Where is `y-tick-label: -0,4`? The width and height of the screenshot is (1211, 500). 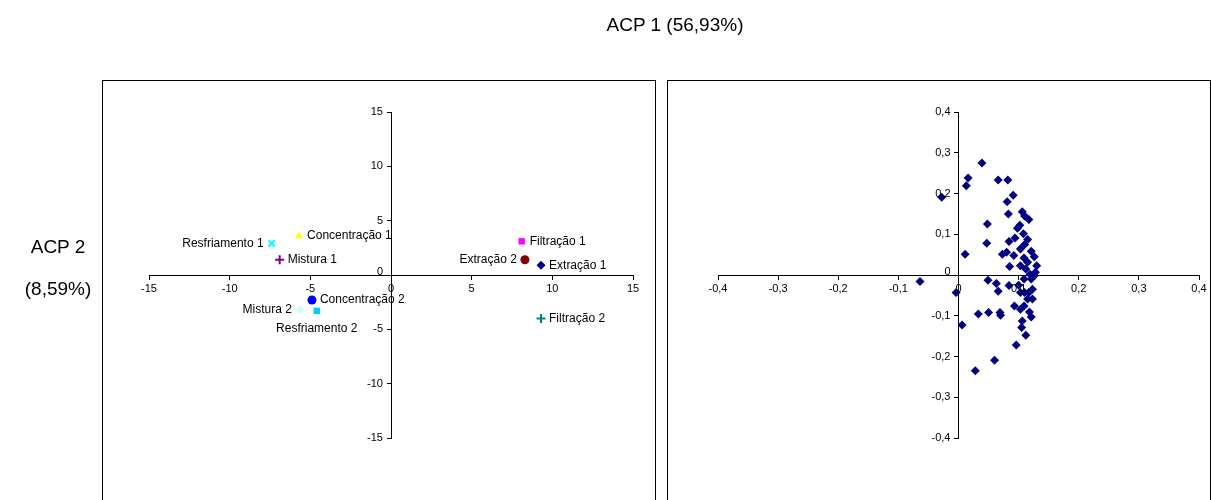 y-tick-label: -0,4 is located at coordinates (941, 437).